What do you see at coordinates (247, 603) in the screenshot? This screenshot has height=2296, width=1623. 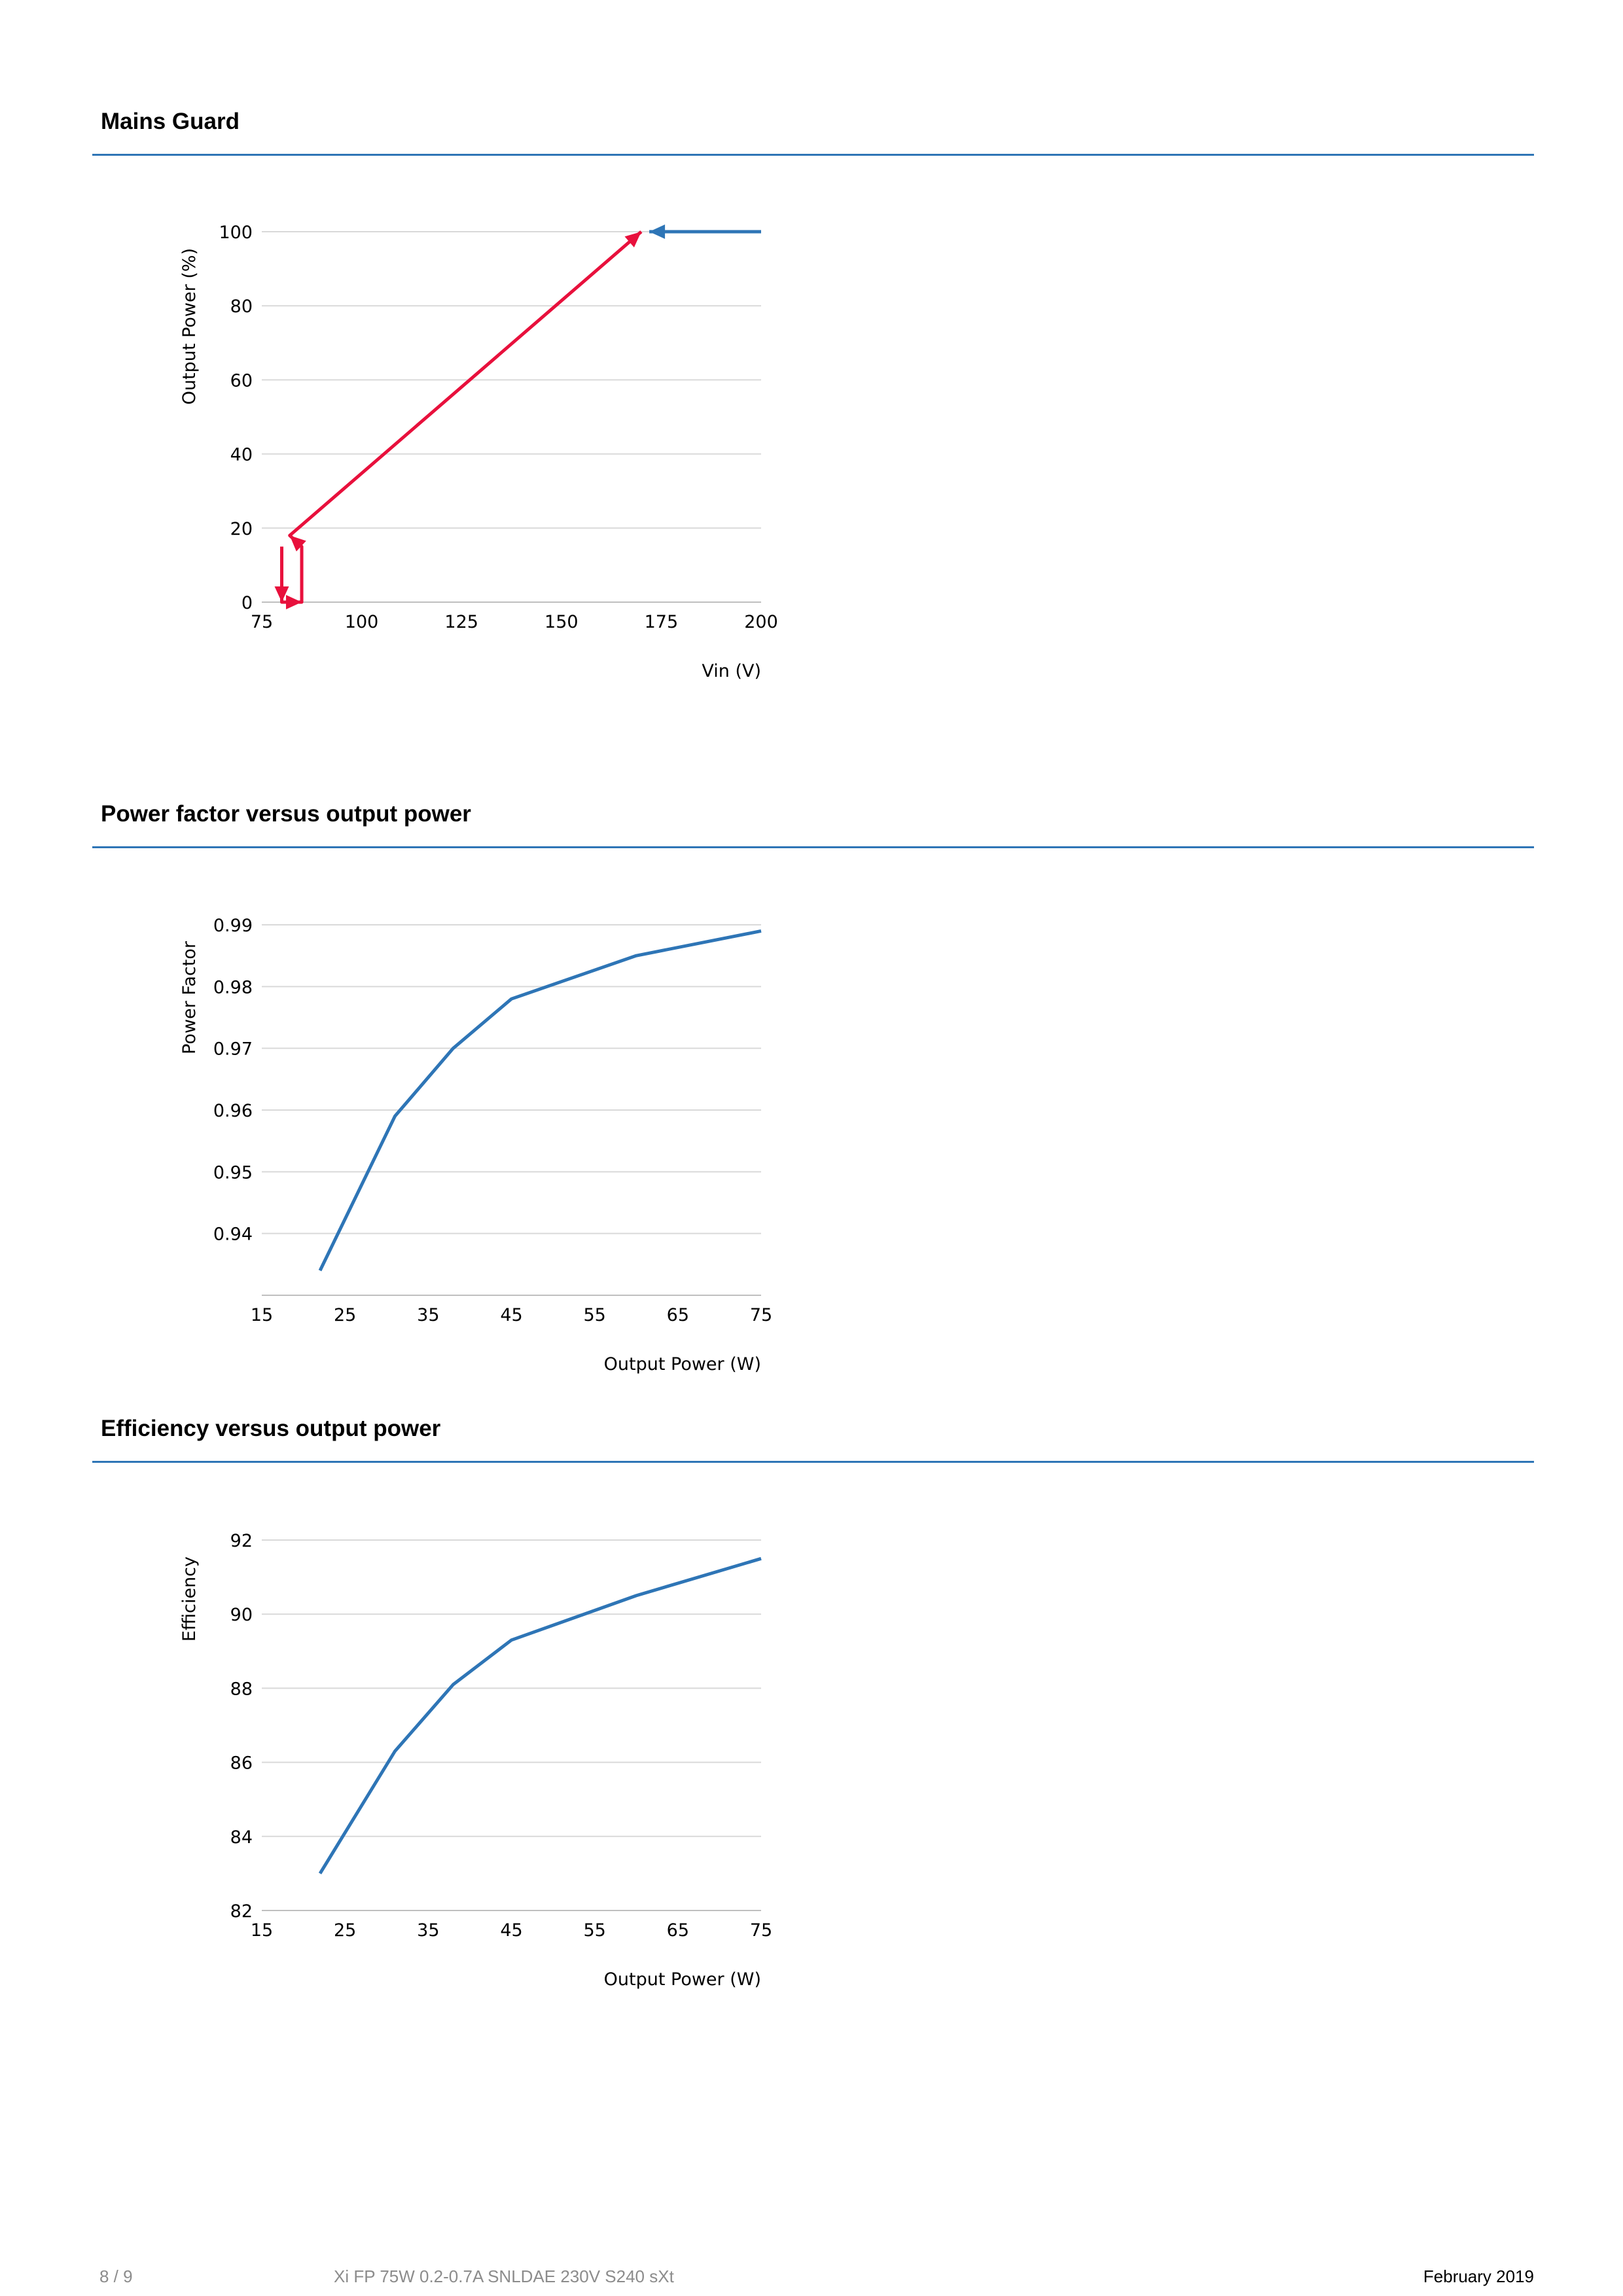 I see `y-tick-label: 0` at bounding box center [247, 603].